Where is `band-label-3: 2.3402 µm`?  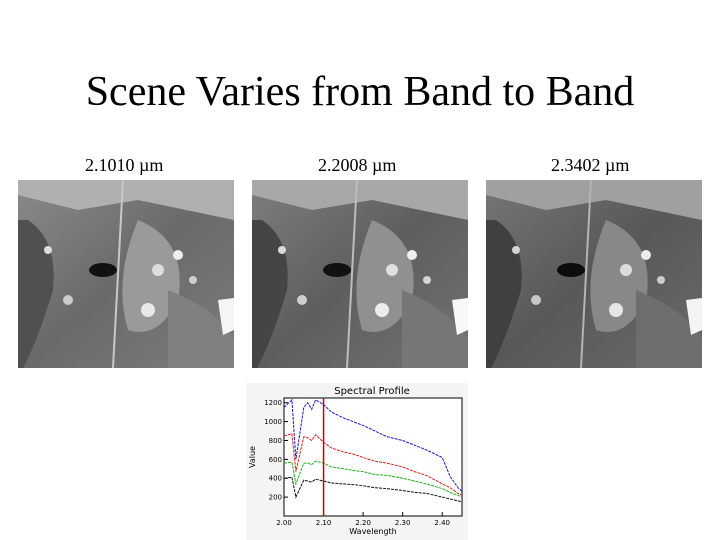
band-label-3: 2.3402 µm is located at coordinates (590, 165).